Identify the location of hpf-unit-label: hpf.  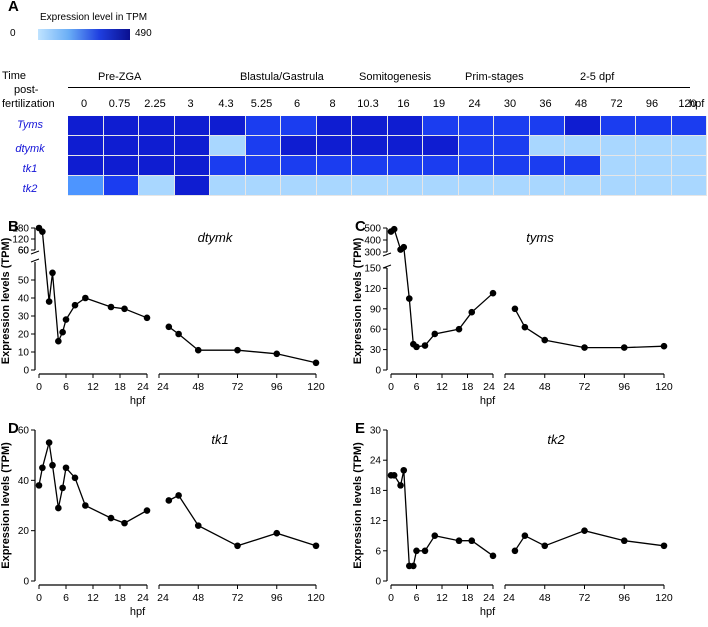
(697, 104).